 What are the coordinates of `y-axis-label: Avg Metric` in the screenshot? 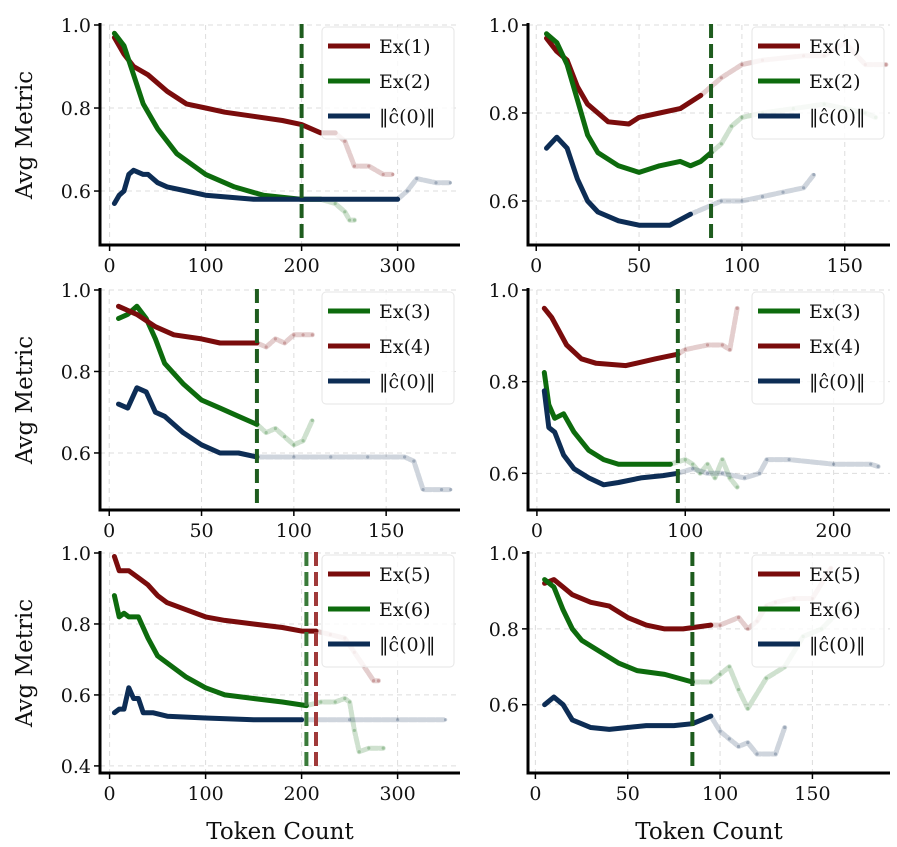 It's located at (25, 135).